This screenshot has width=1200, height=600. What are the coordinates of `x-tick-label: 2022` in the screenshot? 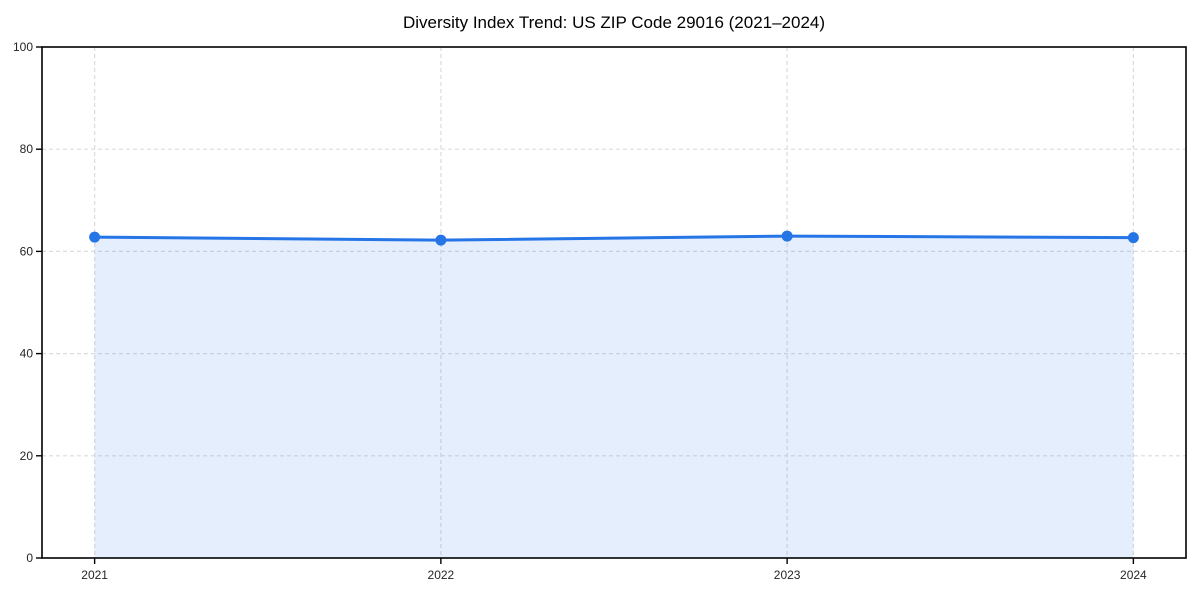 It's located at (441, 575).